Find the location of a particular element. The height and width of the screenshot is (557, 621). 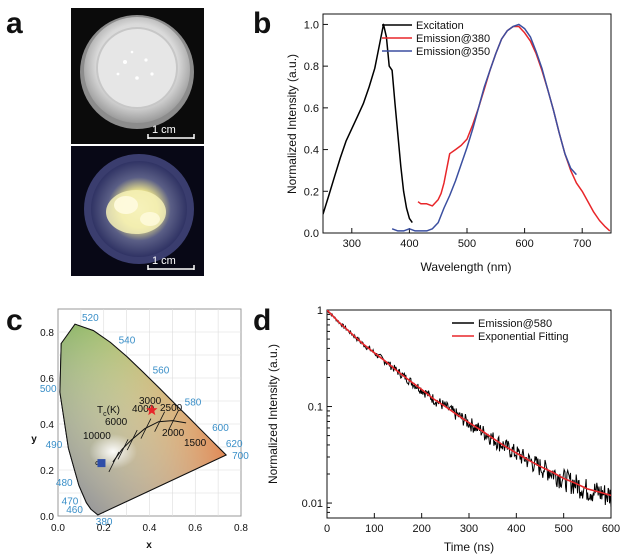

chart-d-legend-label: Emission@580 is located at coordinates (515, 324).